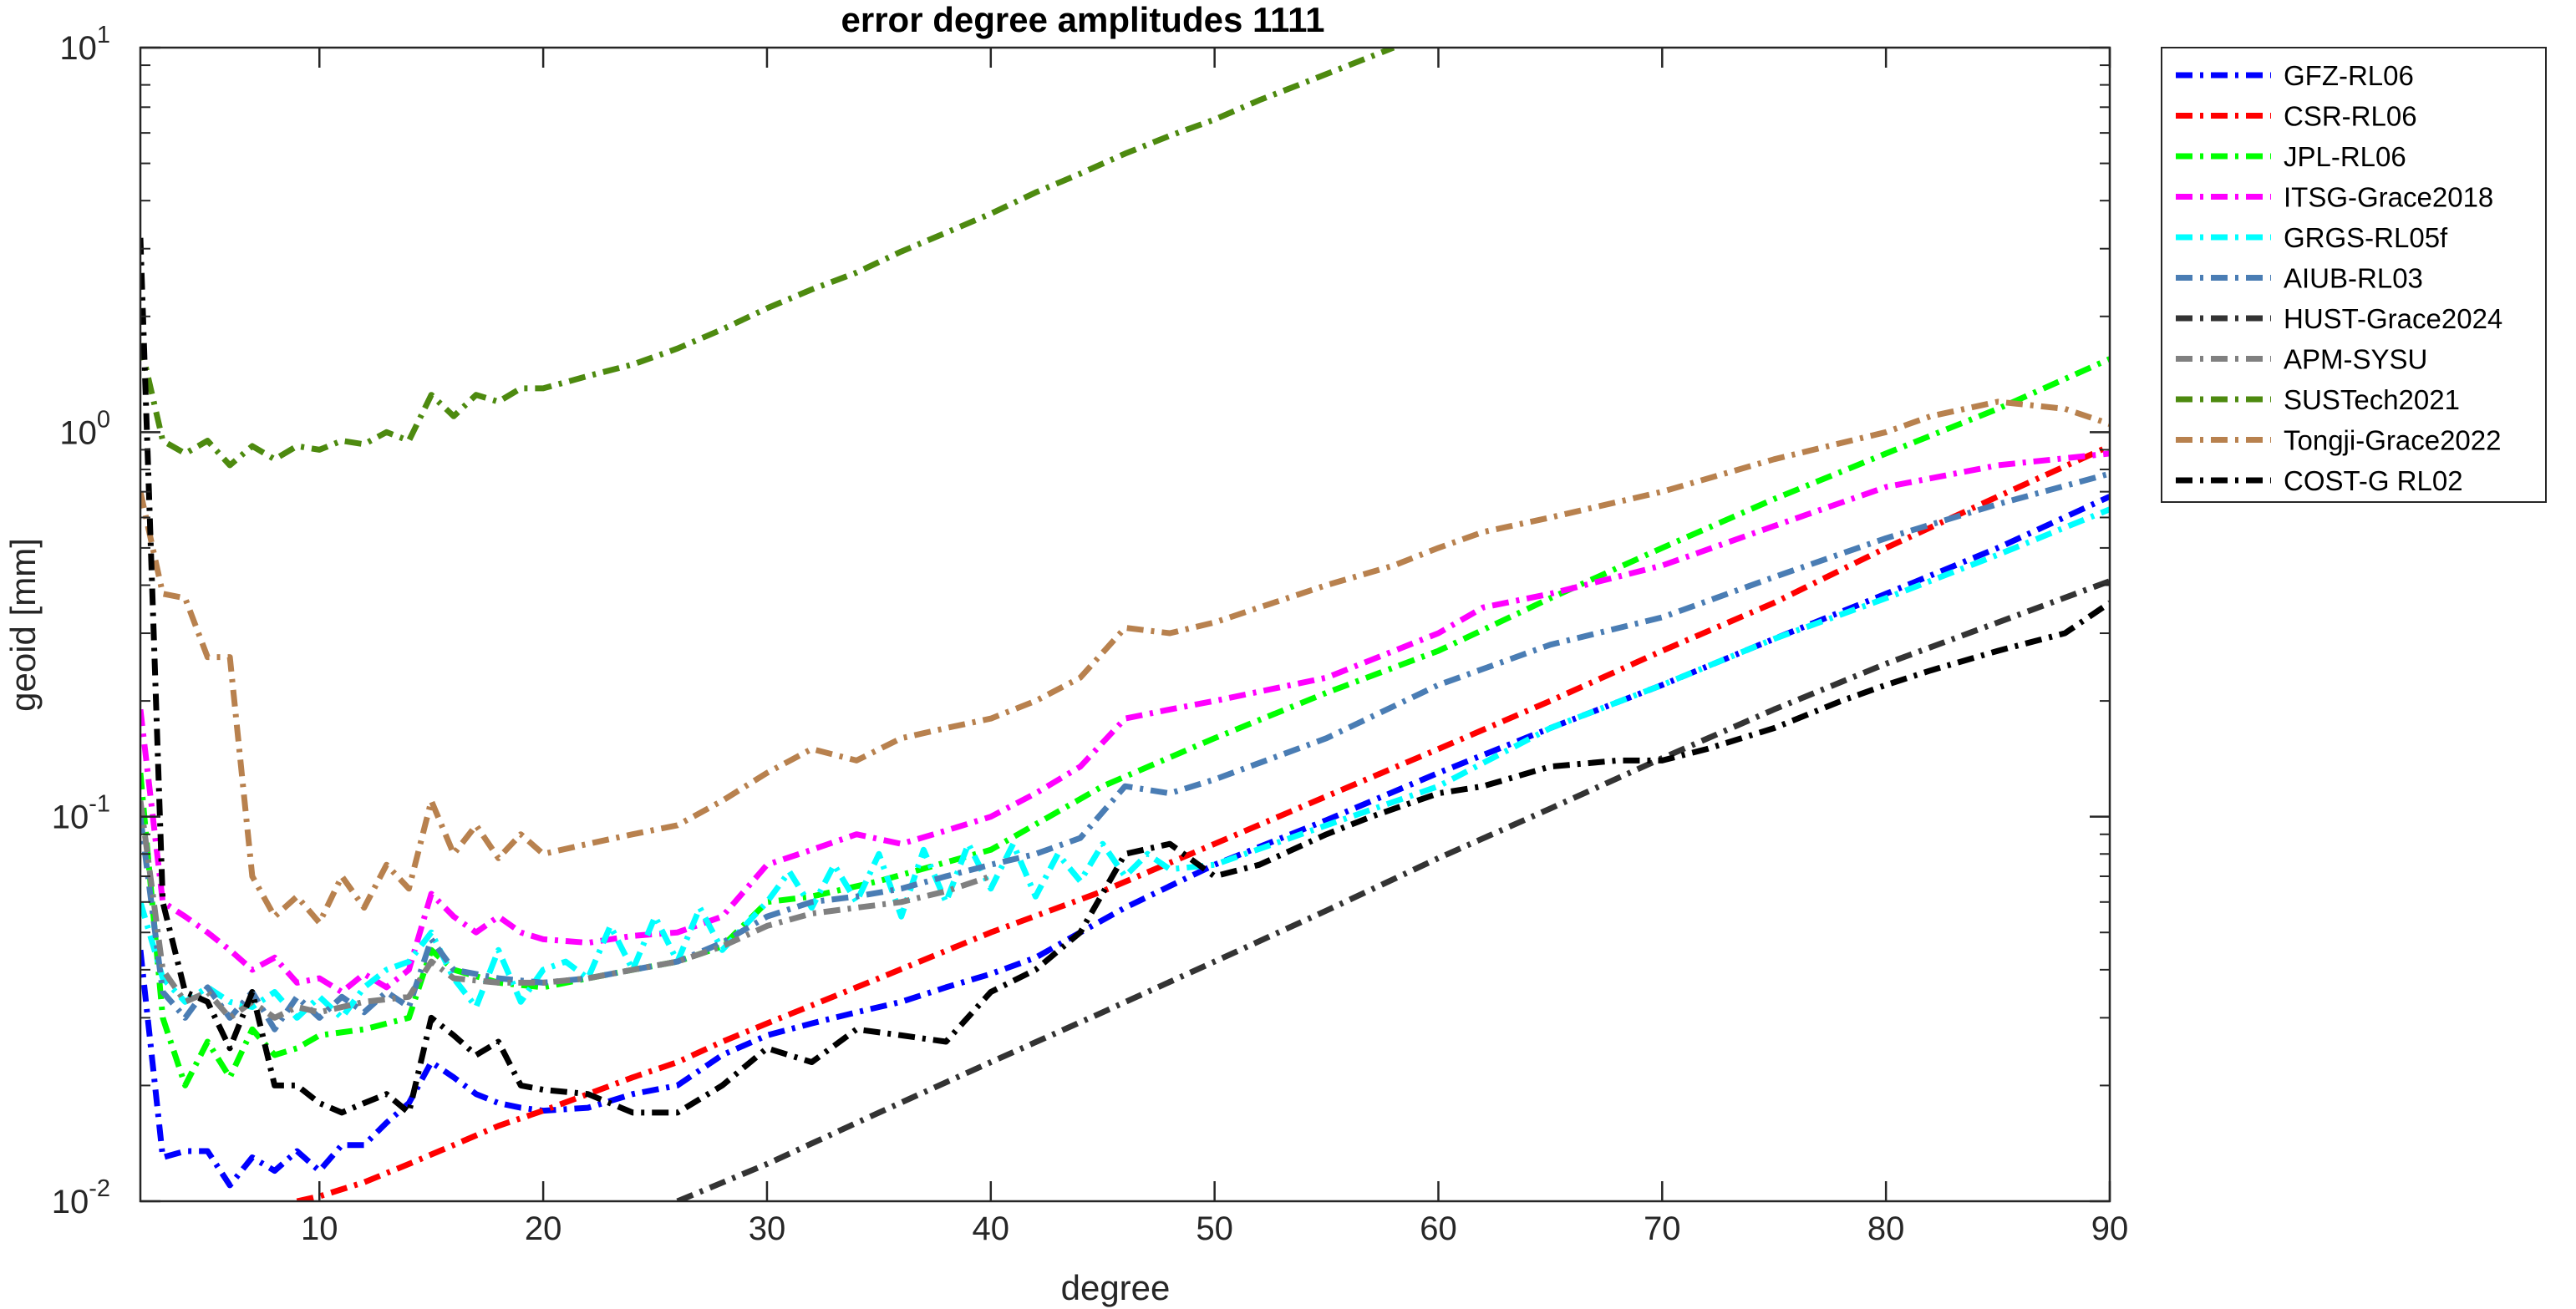 This screenshot has height=1309, width=2576. I want to click on legend-entry-9: Tongji-Grace2022, so click(2393, 440).